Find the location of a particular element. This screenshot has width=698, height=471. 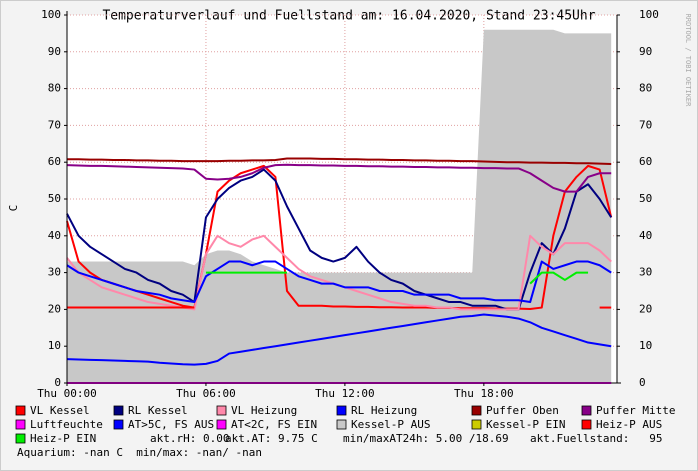

legend-label: Heiz-P EIN is located at coordinates (63, 438).